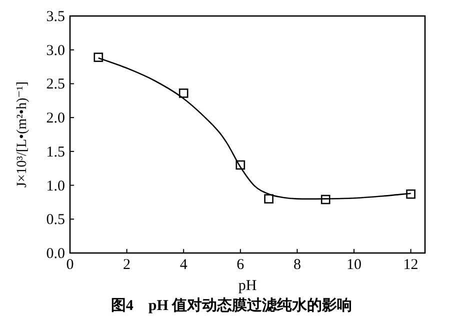 This screenshot has height=321, width=463. I want to click on y-tick-label: 3.0, so click(55, 50).